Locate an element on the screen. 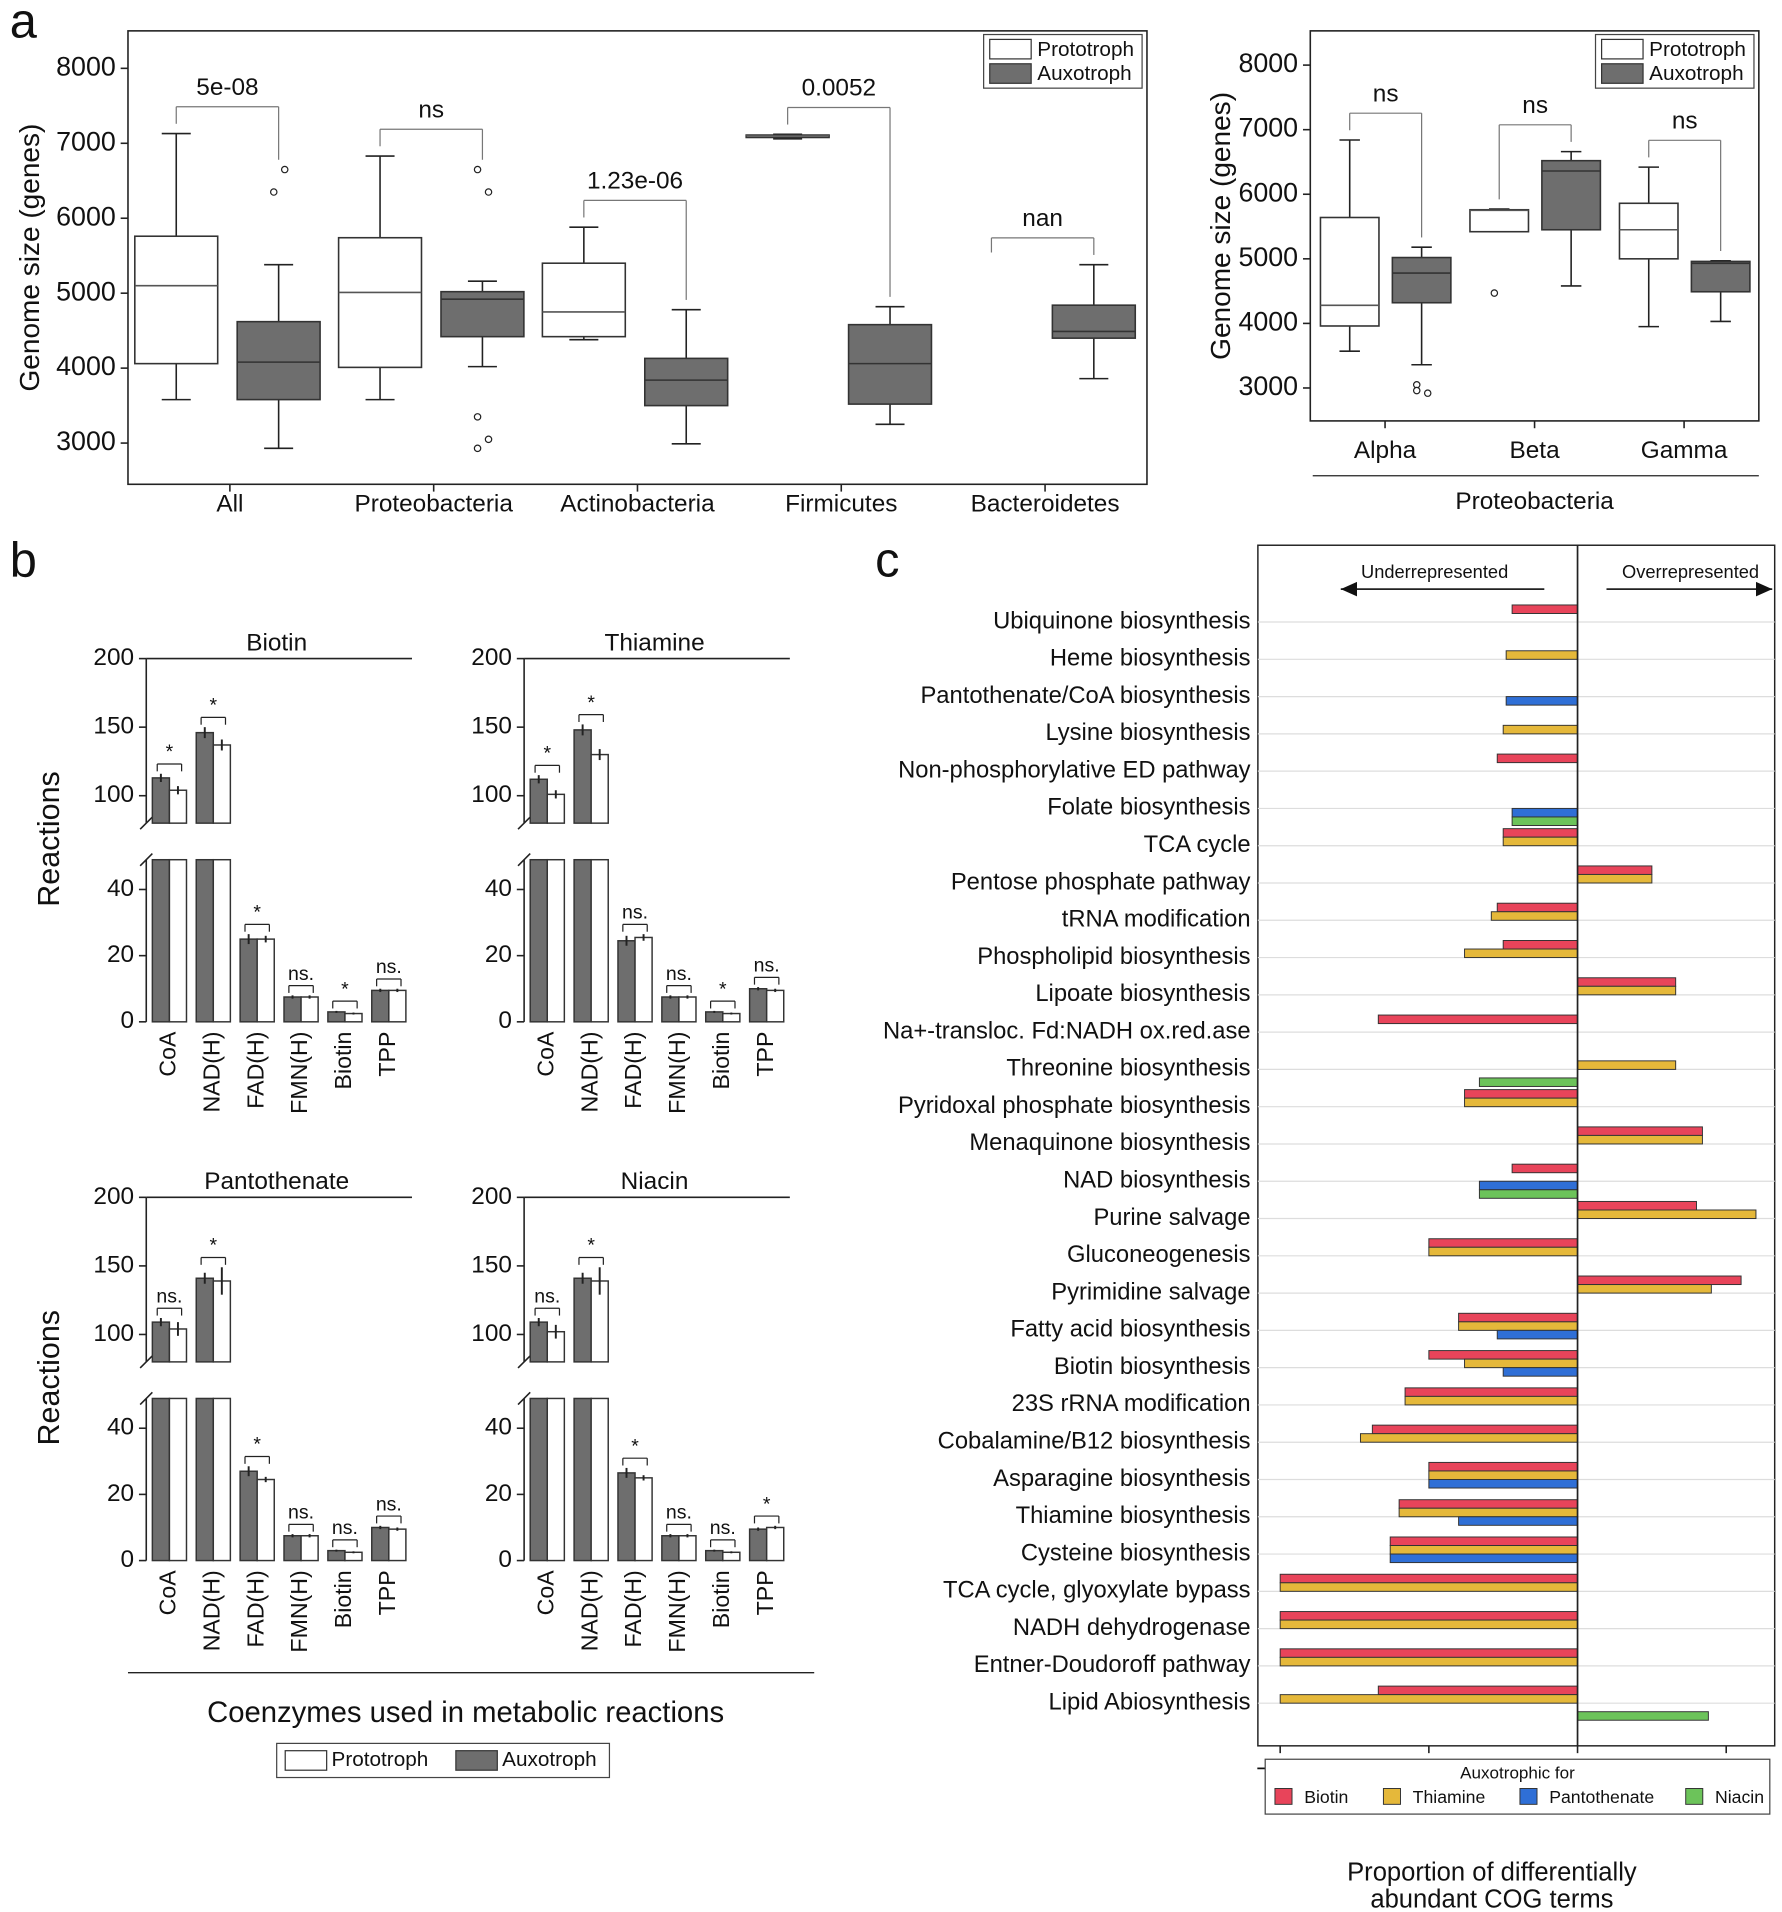  x-tick-label: Gamma is located at coordinates (1684, 450).